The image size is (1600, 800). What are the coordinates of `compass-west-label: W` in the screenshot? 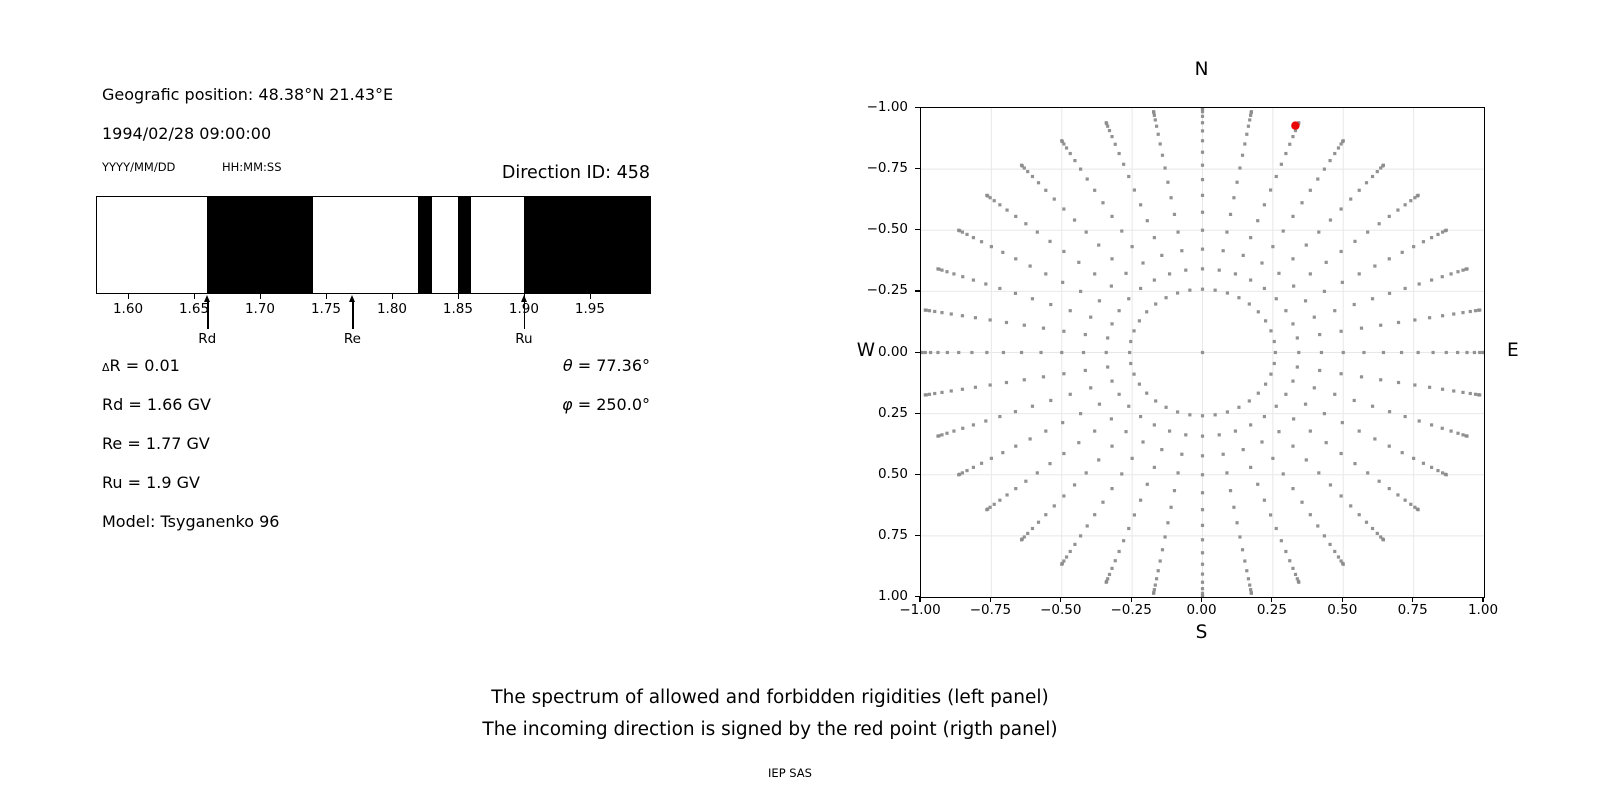 It's located at (865, 350).